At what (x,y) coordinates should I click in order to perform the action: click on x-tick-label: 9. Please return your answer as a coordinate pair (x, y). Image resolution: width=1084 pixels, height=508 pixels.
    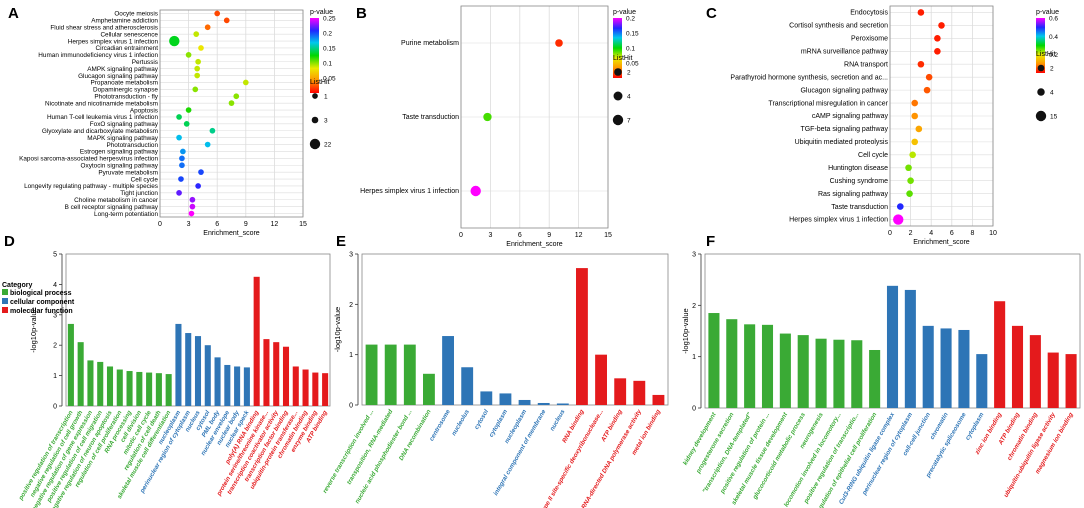
    Looking at the image, I should click on (246, 224).